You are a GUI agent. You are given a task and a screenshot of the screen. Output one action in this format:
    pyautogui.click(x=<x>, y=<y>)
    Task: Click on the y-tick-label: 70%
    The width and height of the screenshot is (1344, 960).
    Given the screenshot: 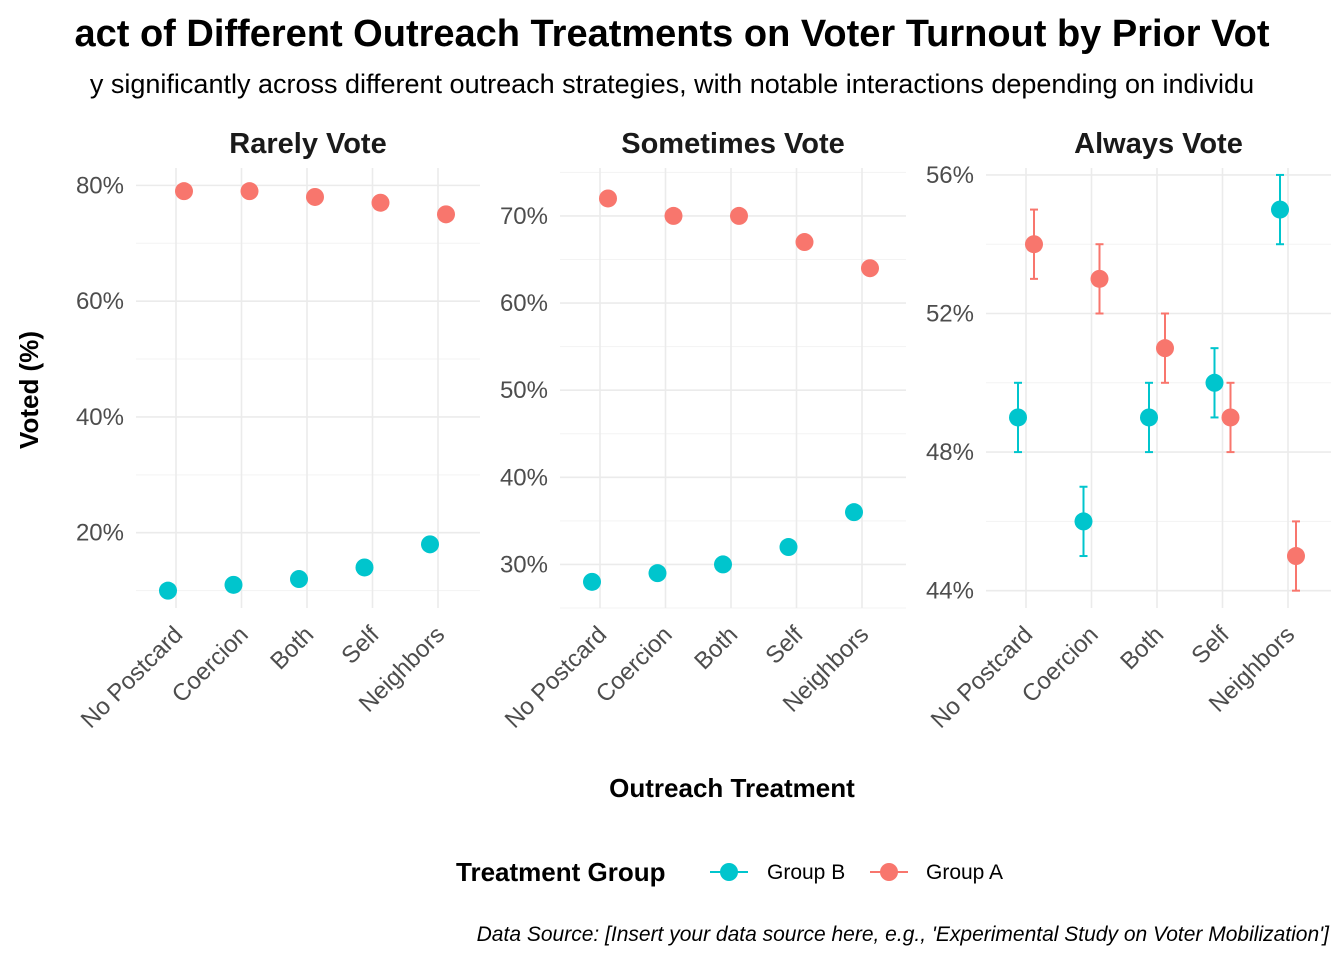 What is the action you would take?
    pyautogui.click(x=524, y=216)
    